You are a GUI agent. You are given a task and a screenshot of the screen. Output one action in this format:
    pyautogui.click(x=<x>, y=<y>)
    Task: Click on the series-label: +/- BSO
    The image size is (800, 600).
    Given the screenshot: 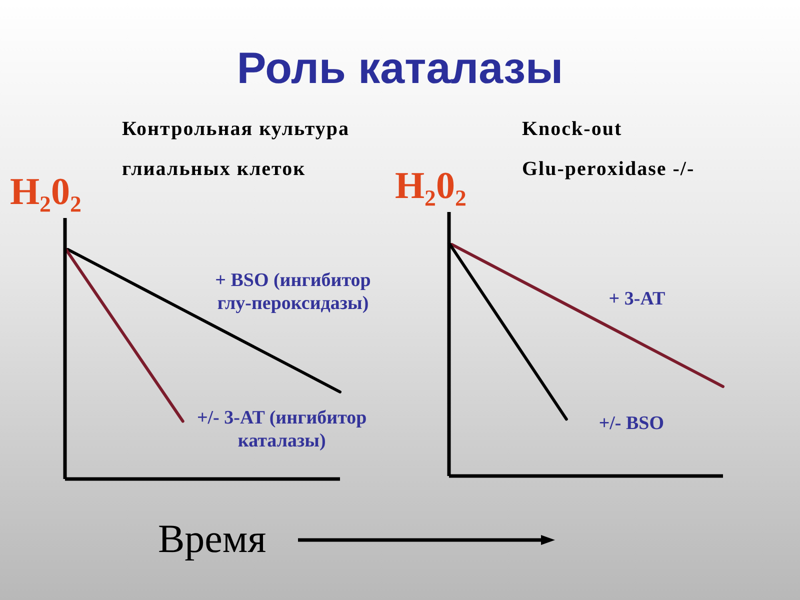 What is the action you would take?
    pyautogui.click(x=631, y=423)
    